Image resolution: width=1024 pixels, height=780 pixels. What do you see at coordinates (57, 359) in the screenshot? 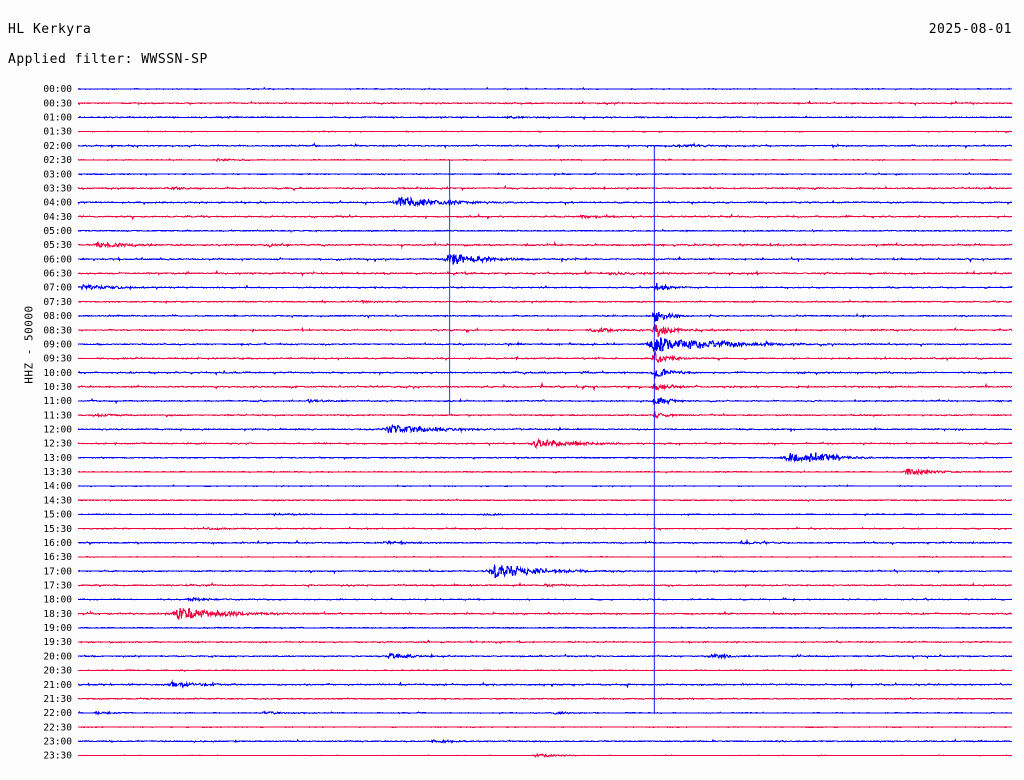
I see `time-tick-label: 09:30` at bounding box center [57, 359].